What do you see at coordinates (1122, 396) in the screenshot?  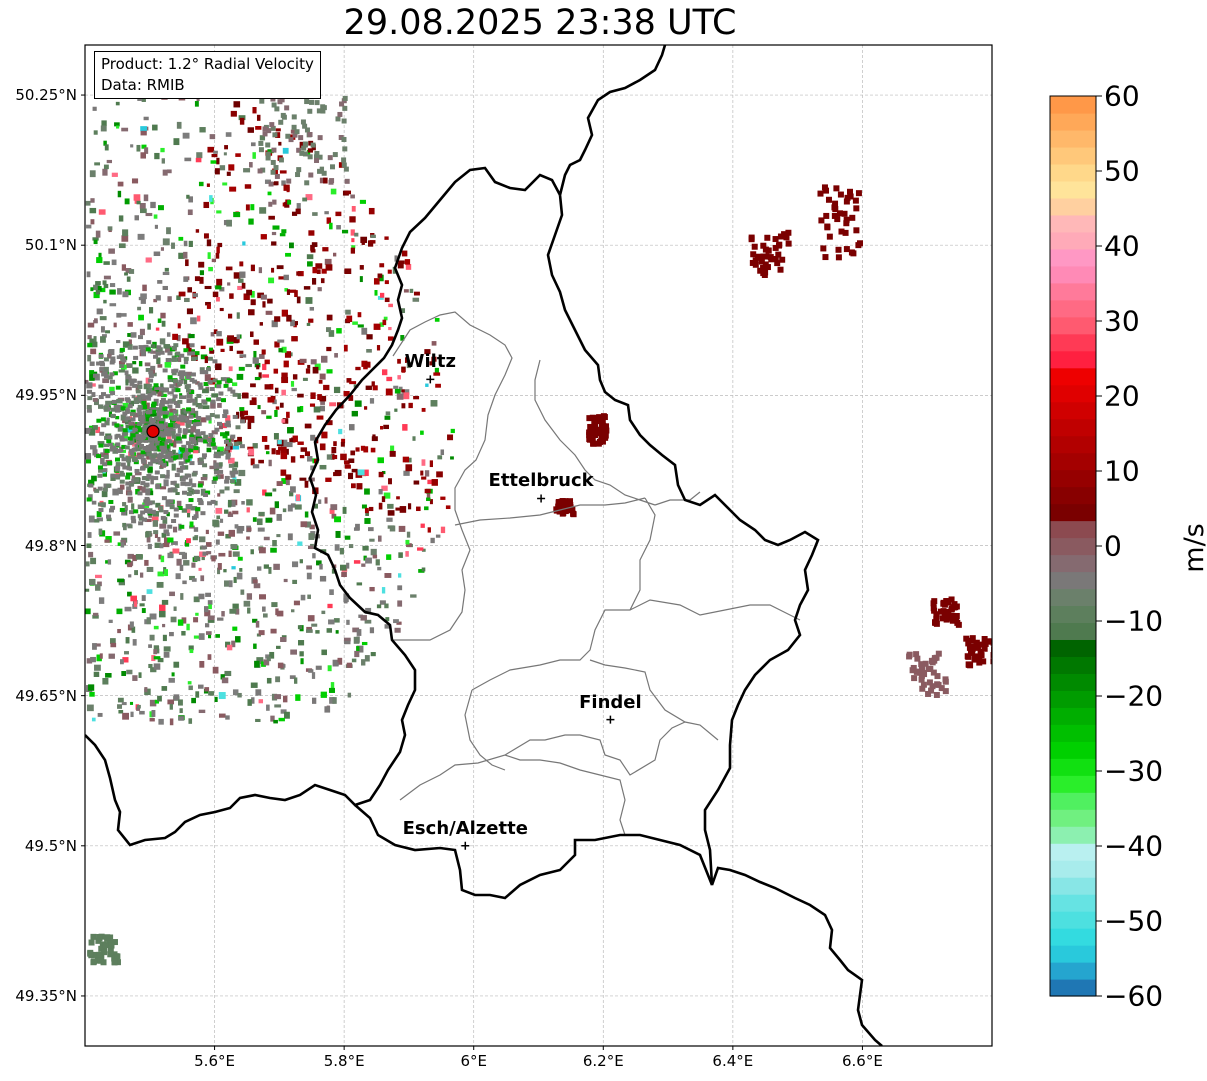 I see `colorbar-tick-label: 20` at bounding box center [1122, 396].